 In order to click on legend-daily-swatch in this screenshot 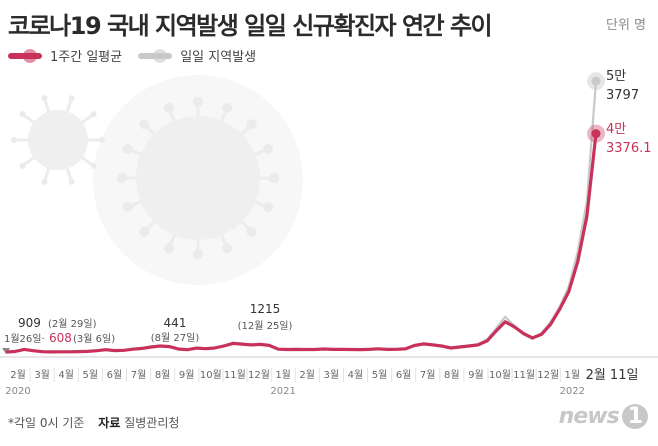, I will do `click(155, 55)`.